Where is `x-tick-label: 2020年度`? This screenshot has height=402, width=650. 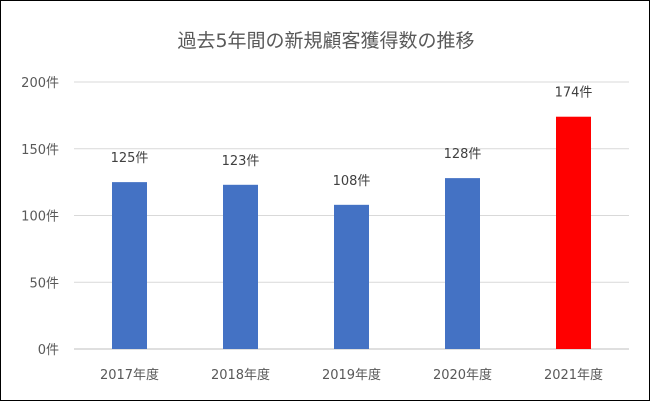 x-tick-label: 2020年度 is located at coordinates (462, 375).